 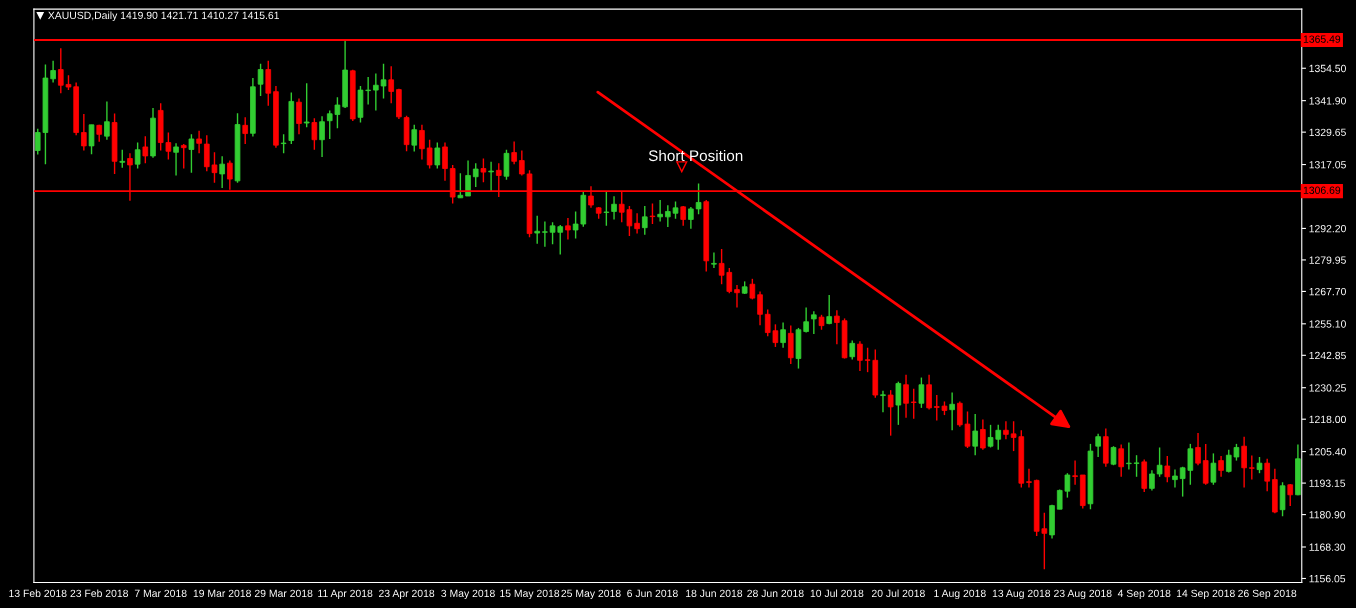 What do you see at coordinates (1327, 388) in the screenshot?
I see `y-tick-label: 1230.25` at bounding box center [1327, 388].